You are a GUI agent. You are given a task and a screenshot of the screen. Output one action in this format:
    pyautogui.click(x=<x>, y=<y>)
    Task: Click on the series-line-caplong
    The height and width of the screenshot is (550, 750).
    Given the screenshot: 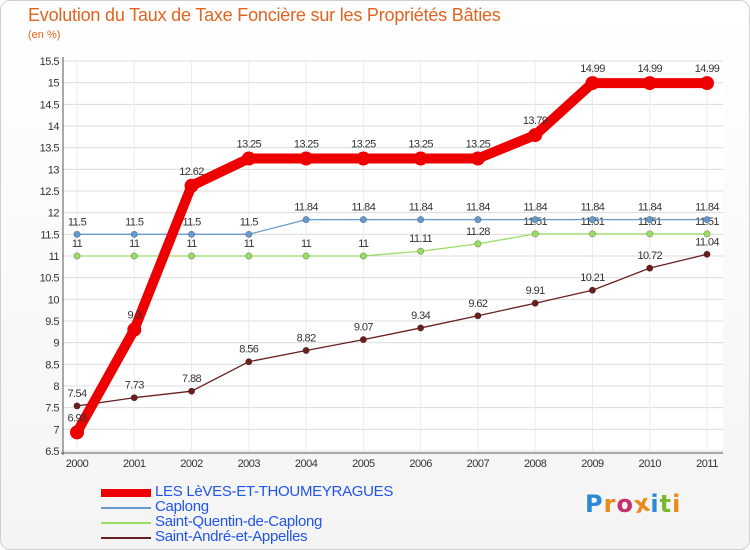 What is the action you would take?
    pyautogui.click(x=392, y=226)
    